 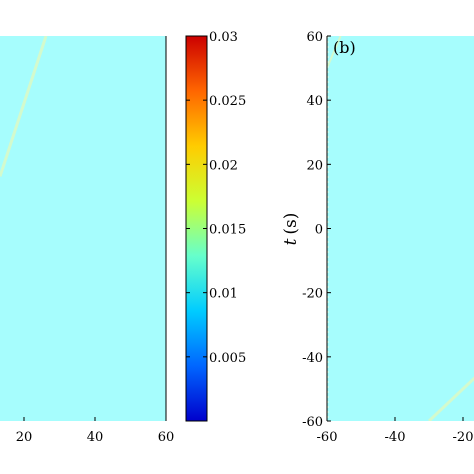 What do you see at coordinates (463, 437) in the screenshot?
I see `panel-b-x-tick-label: -20` at bounding box center [463, 437].